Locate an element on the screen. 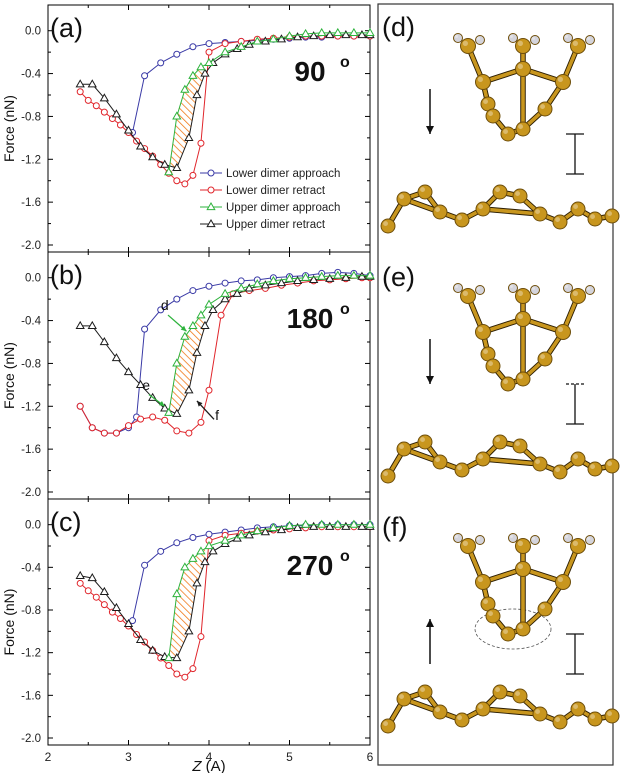  x-tick-label: 2 is located at coordinates (48, 757).